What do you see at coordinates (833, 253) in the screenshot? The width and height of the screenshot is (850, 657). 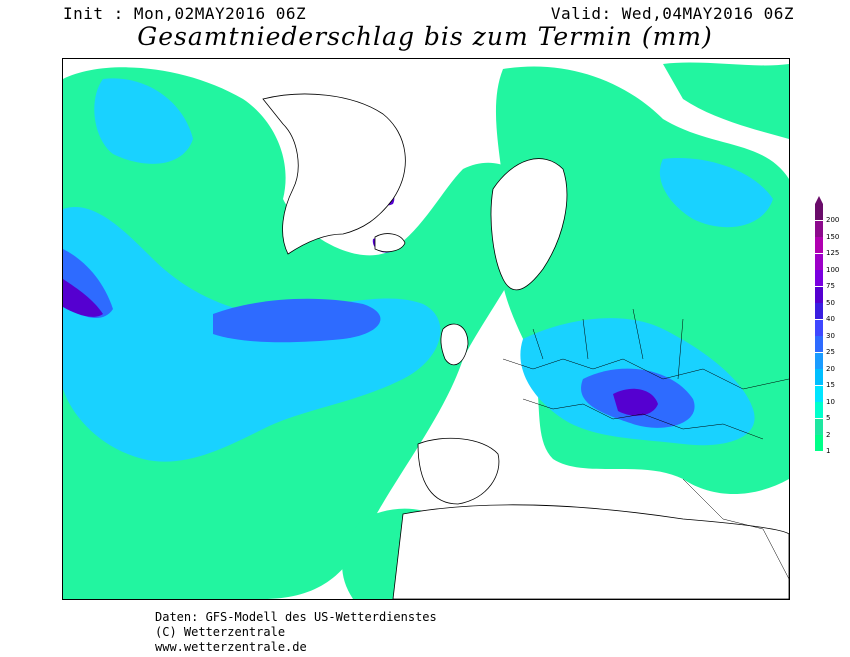 I see `legend-label: 125` at bounding box center [833, 253].